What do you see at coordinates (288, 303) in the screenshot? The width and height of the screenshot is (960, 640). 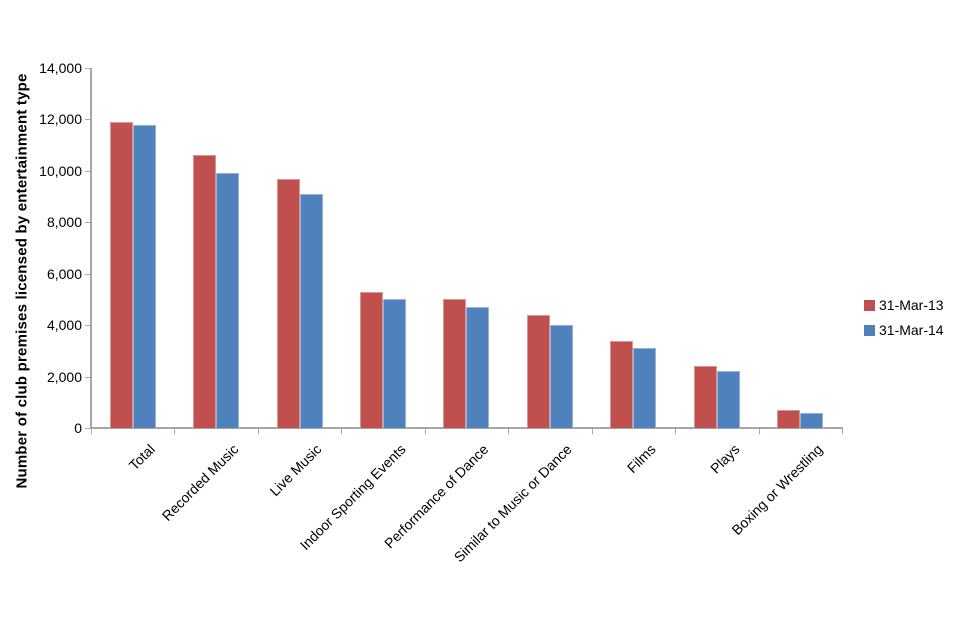 I see `bar-31-mar-13-live-music` at bounding box center [288, 303].